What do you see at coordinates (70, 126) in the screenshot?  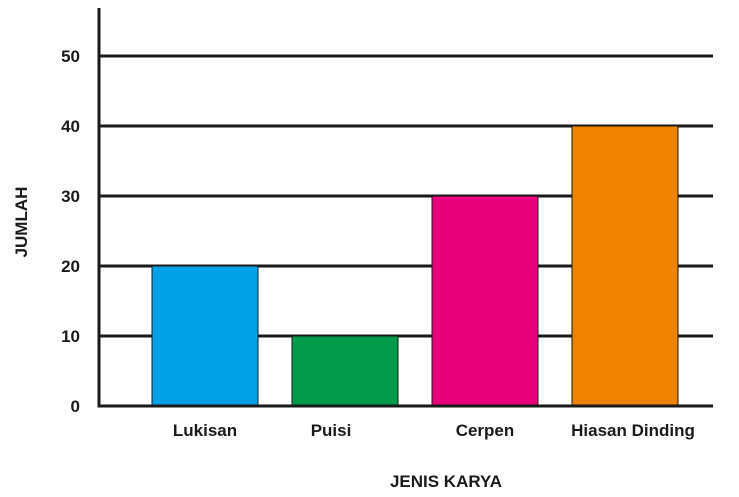 I see `y-tick-label-40: 40` at bounding box center [70, 126].